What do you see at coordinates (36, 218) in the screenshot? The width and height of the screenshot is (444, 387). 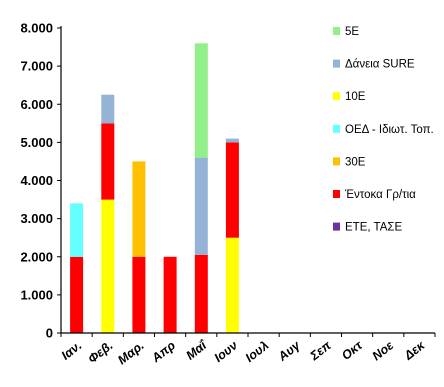 I see `y-tick-label: 3.000` at bounding box center [36, 218].